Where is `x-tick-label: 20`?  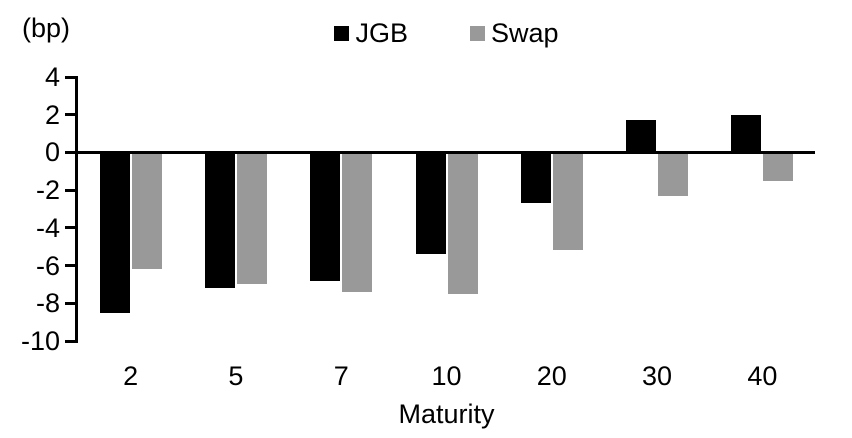 x-tick-label: 20 is located at coordinates (551, 376).